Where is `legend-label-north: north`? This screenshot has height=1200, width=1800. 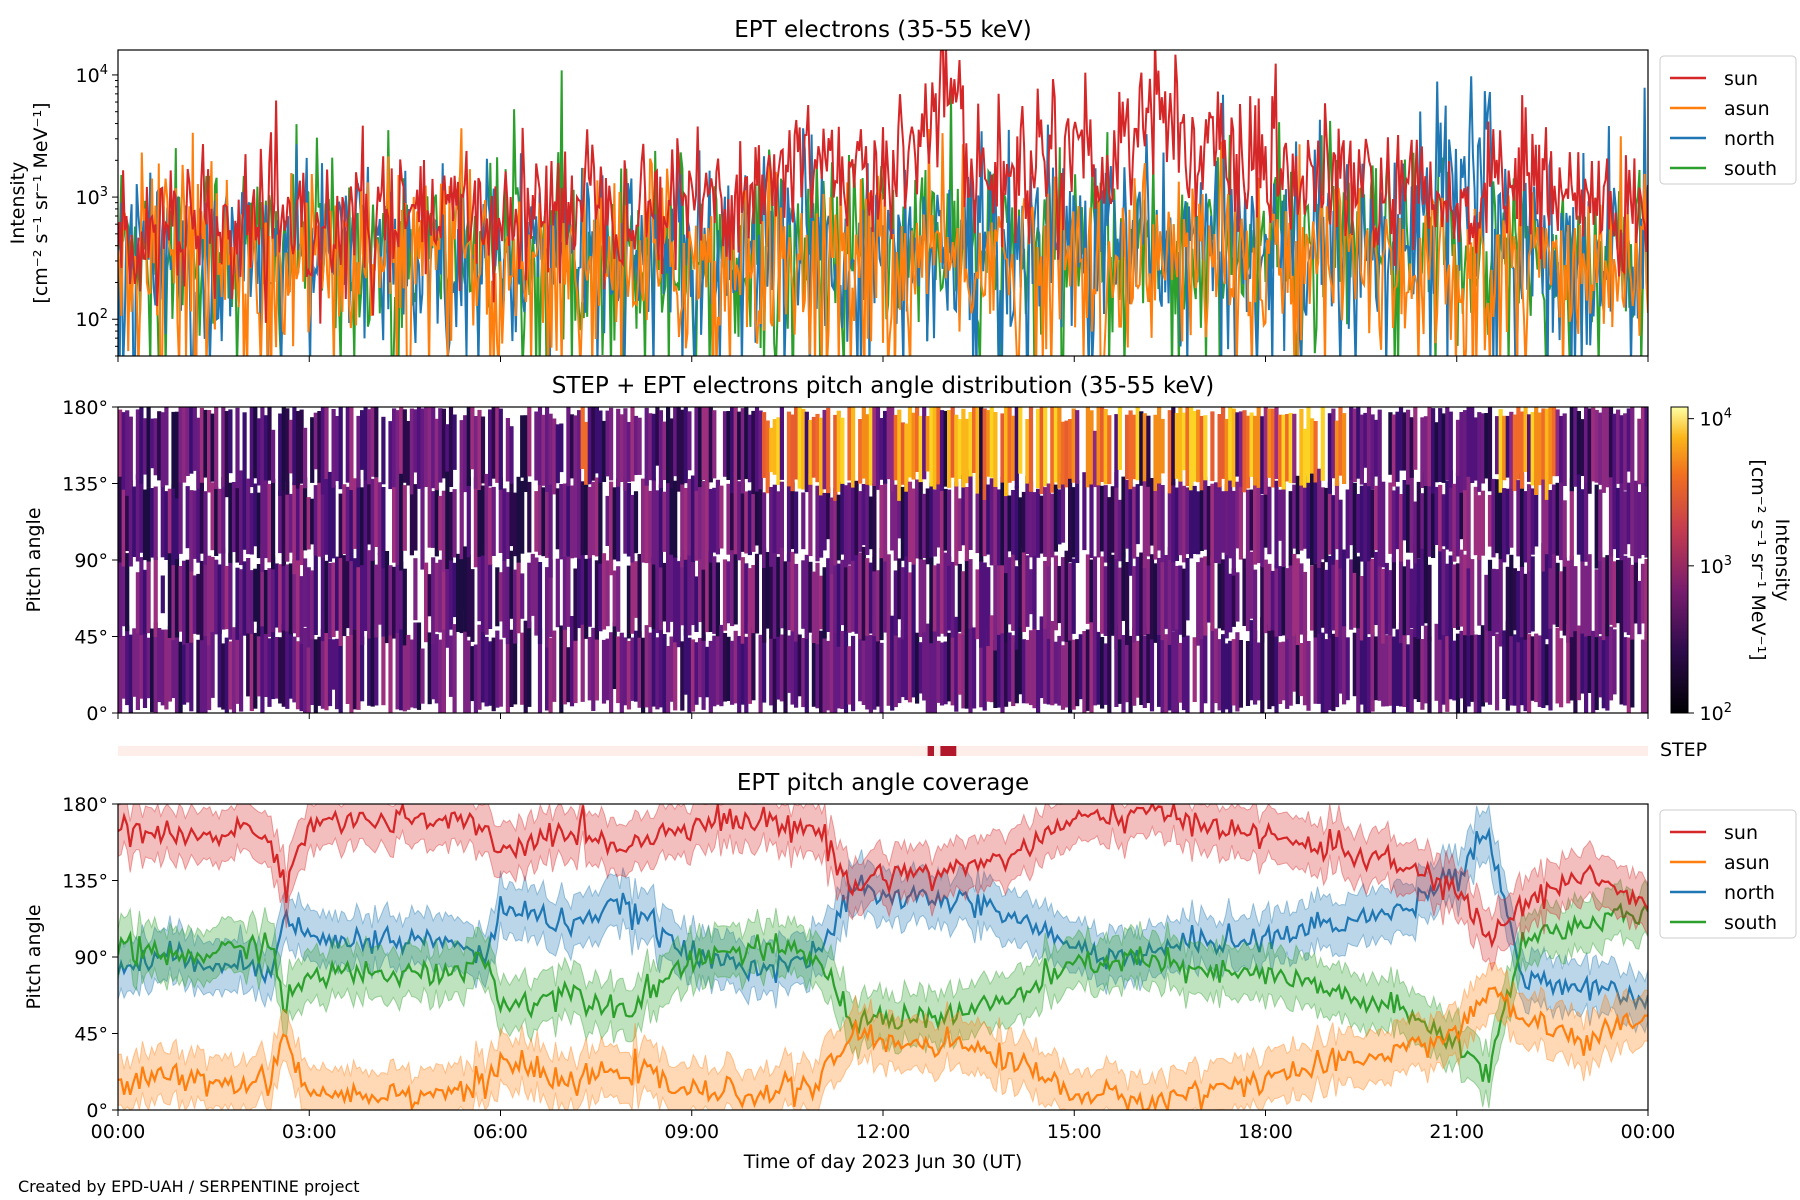
legend-label-north: north is located at coordinates (1749, 139).